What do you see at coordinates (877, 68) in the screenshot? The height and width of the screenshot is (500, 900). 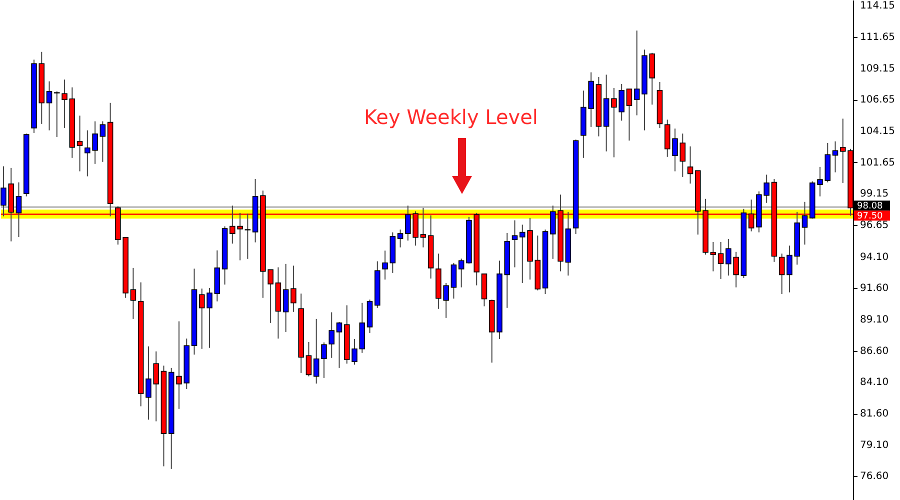 I see `y-tick-label: 109.15` at bounding box center [877, 68].